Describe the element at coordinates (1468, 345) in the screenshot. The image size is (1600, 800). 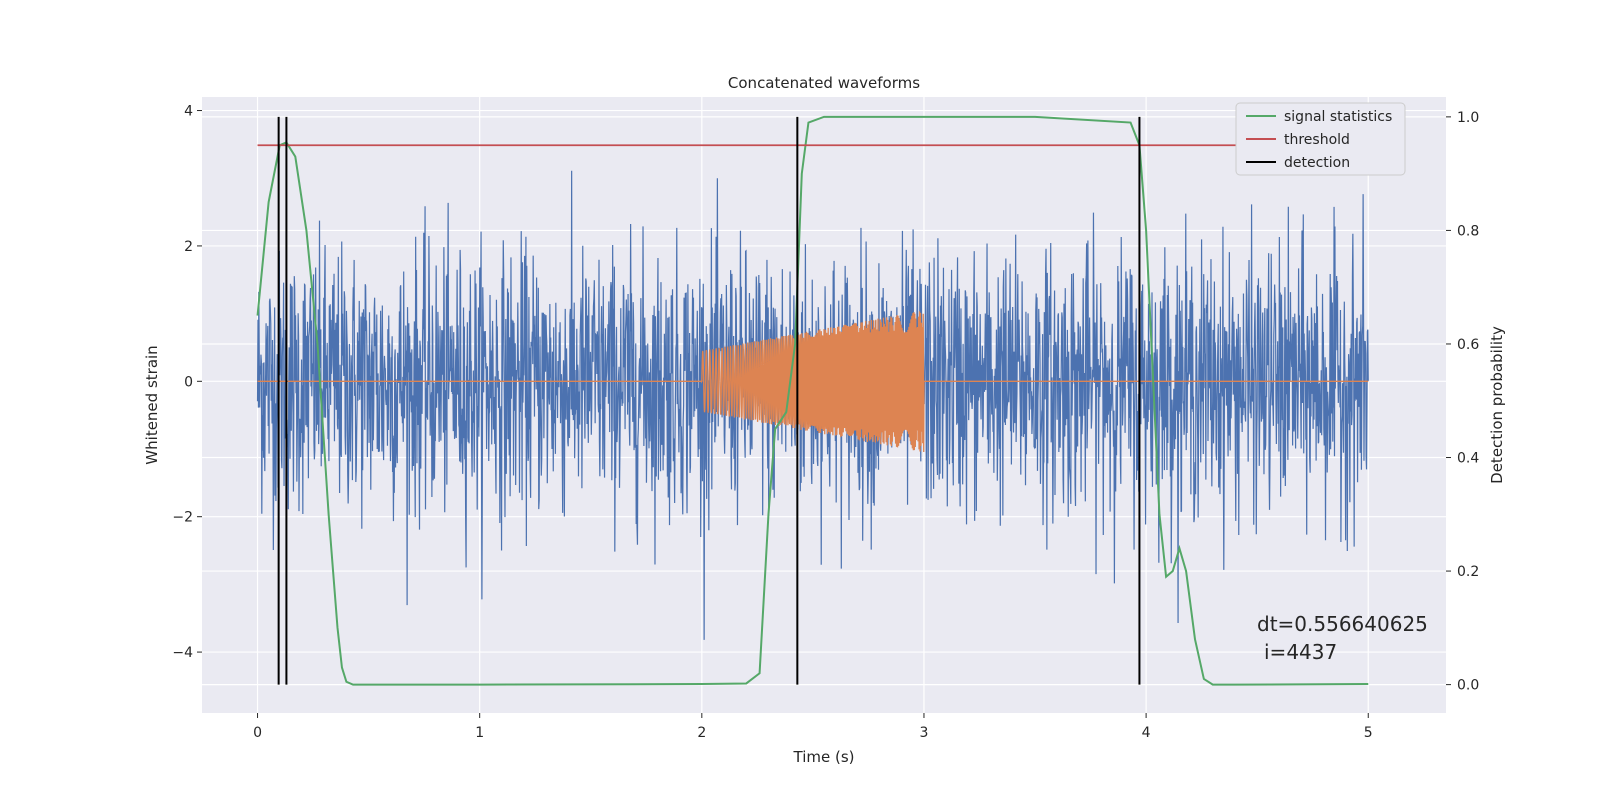
I see `y-tick-label-right: 0.6` at that location.